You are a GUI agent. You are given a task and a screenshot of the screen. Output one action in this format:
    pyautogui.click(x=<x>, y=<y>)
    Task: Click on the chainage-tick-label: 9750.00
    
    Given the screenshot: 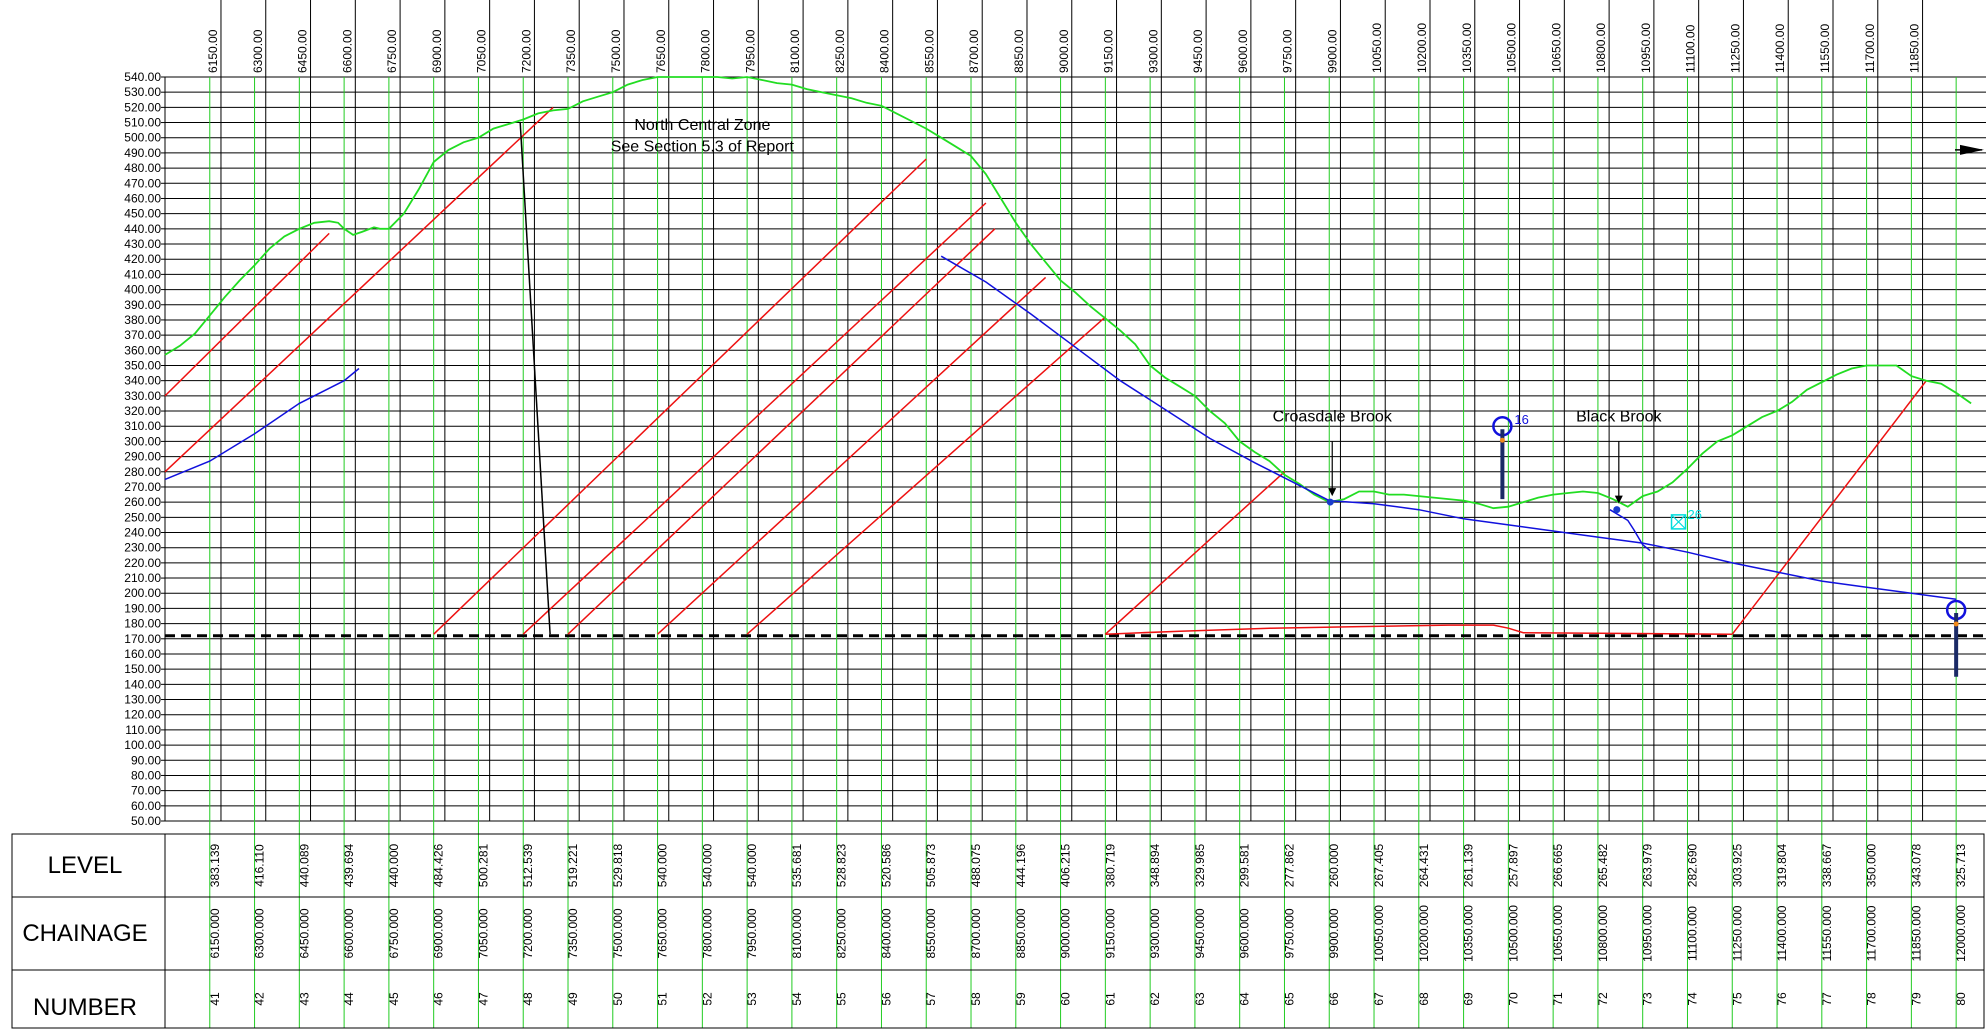 What is the action you would take?
    pyautogui.click(x=1288, y=51)
    